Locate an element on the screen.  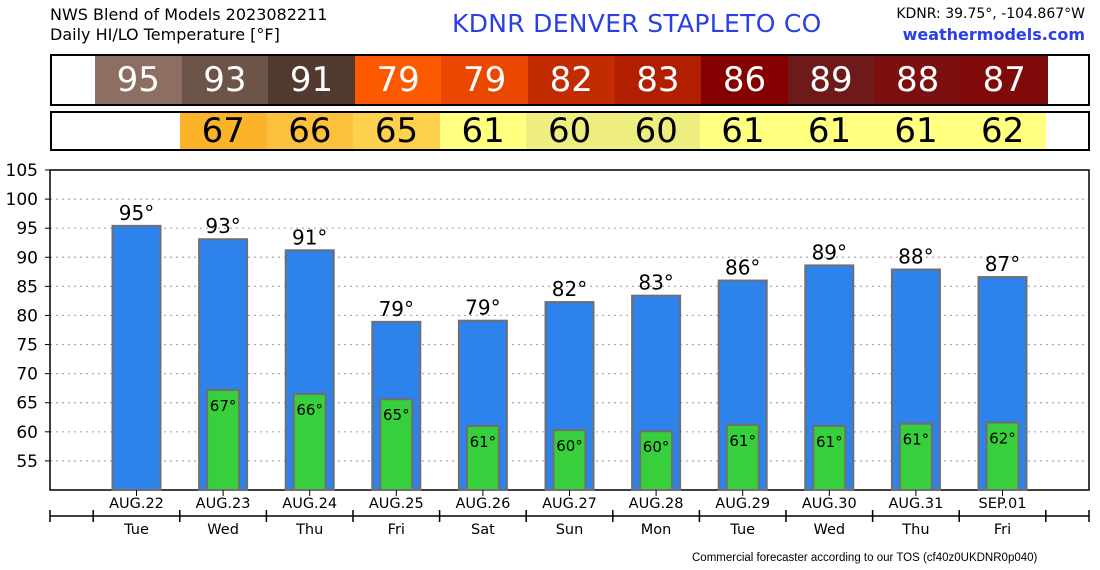
x-tick-label: AUG.29 is located at coordinates (742, 504).